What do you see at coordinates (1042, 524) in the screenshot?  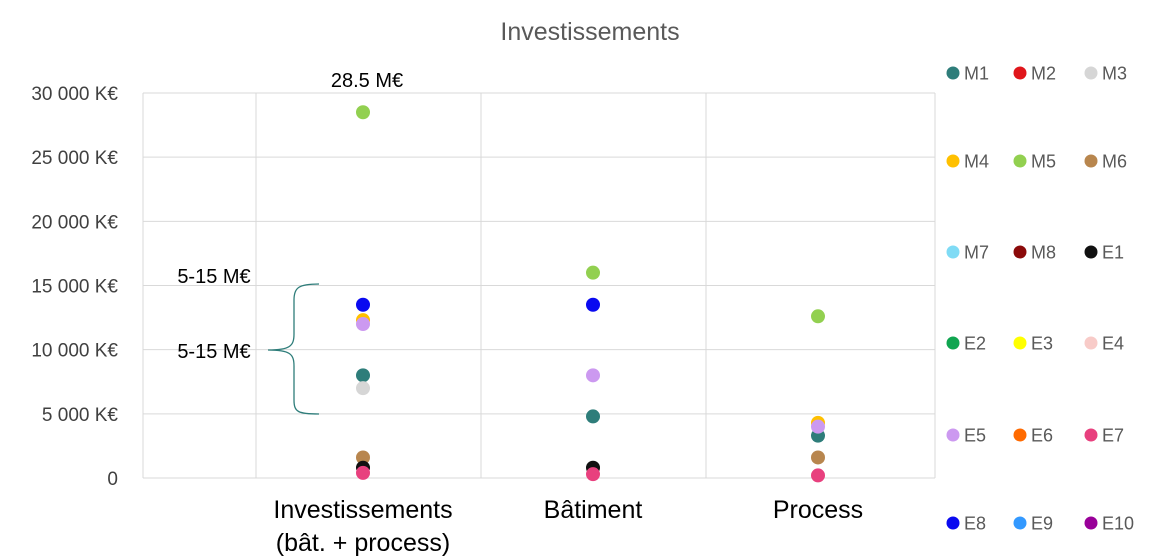 I see `legend-label: E9` at bounding box center [1042, 524].